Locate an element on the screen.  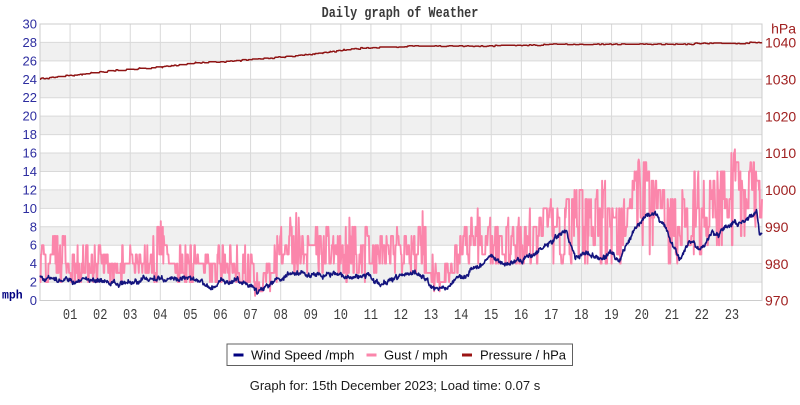
svg-text: 06 is located at coordinates (220, 315).